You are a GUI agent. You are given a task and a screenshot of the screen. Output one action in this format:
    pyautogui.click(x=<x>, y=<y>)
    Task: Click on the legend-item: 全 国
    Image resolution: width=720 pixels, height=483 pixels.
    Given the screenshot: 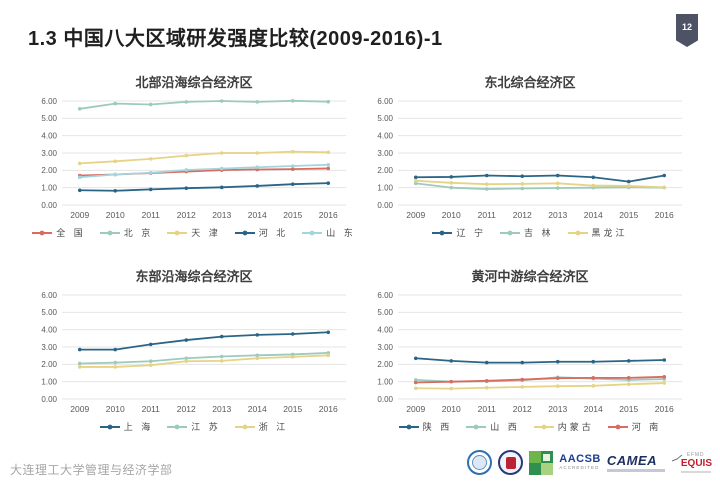 What is the action you would take?
    pyautogui.click(x=59, y=232)
    